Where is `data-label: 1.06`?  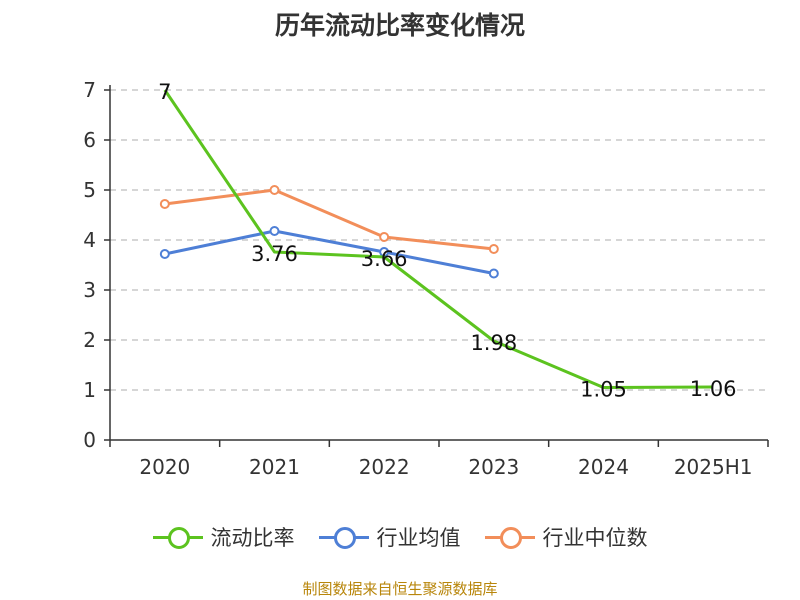
data-label: 1.06 is located at coordinates (713, 389).